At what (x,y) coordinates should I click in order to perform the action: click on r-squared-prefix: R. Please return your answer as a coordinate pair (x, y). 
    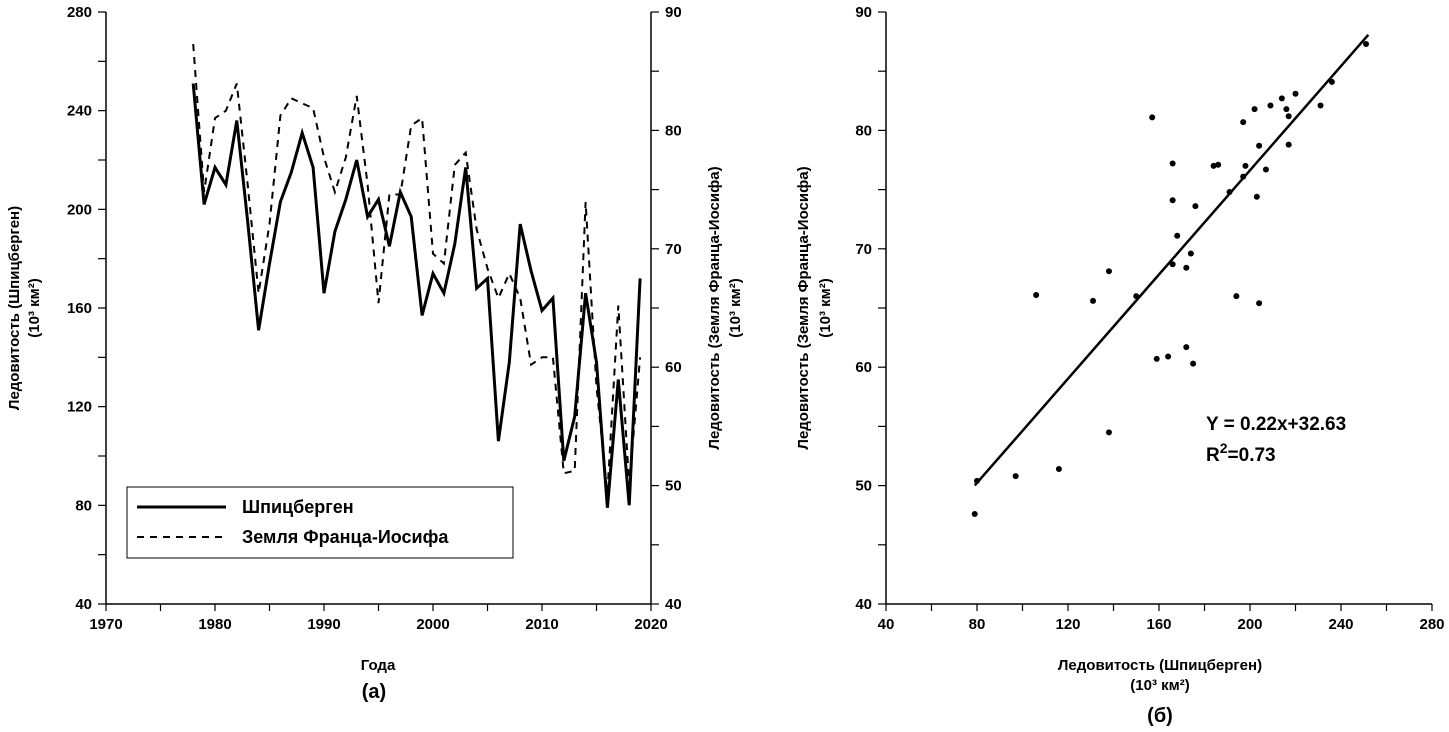
    Looking at the image, I should click on (1213, 455).